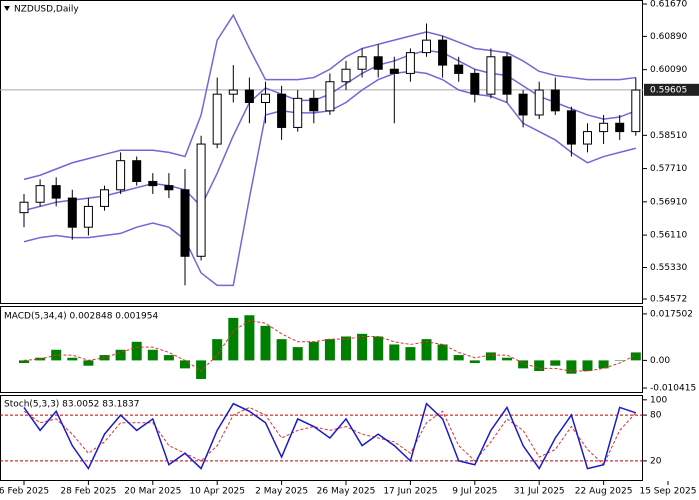  Describe the element at coordinates (281, 492) in the screenshot. I see `x-tick-label: 2 May 2025` at that location.